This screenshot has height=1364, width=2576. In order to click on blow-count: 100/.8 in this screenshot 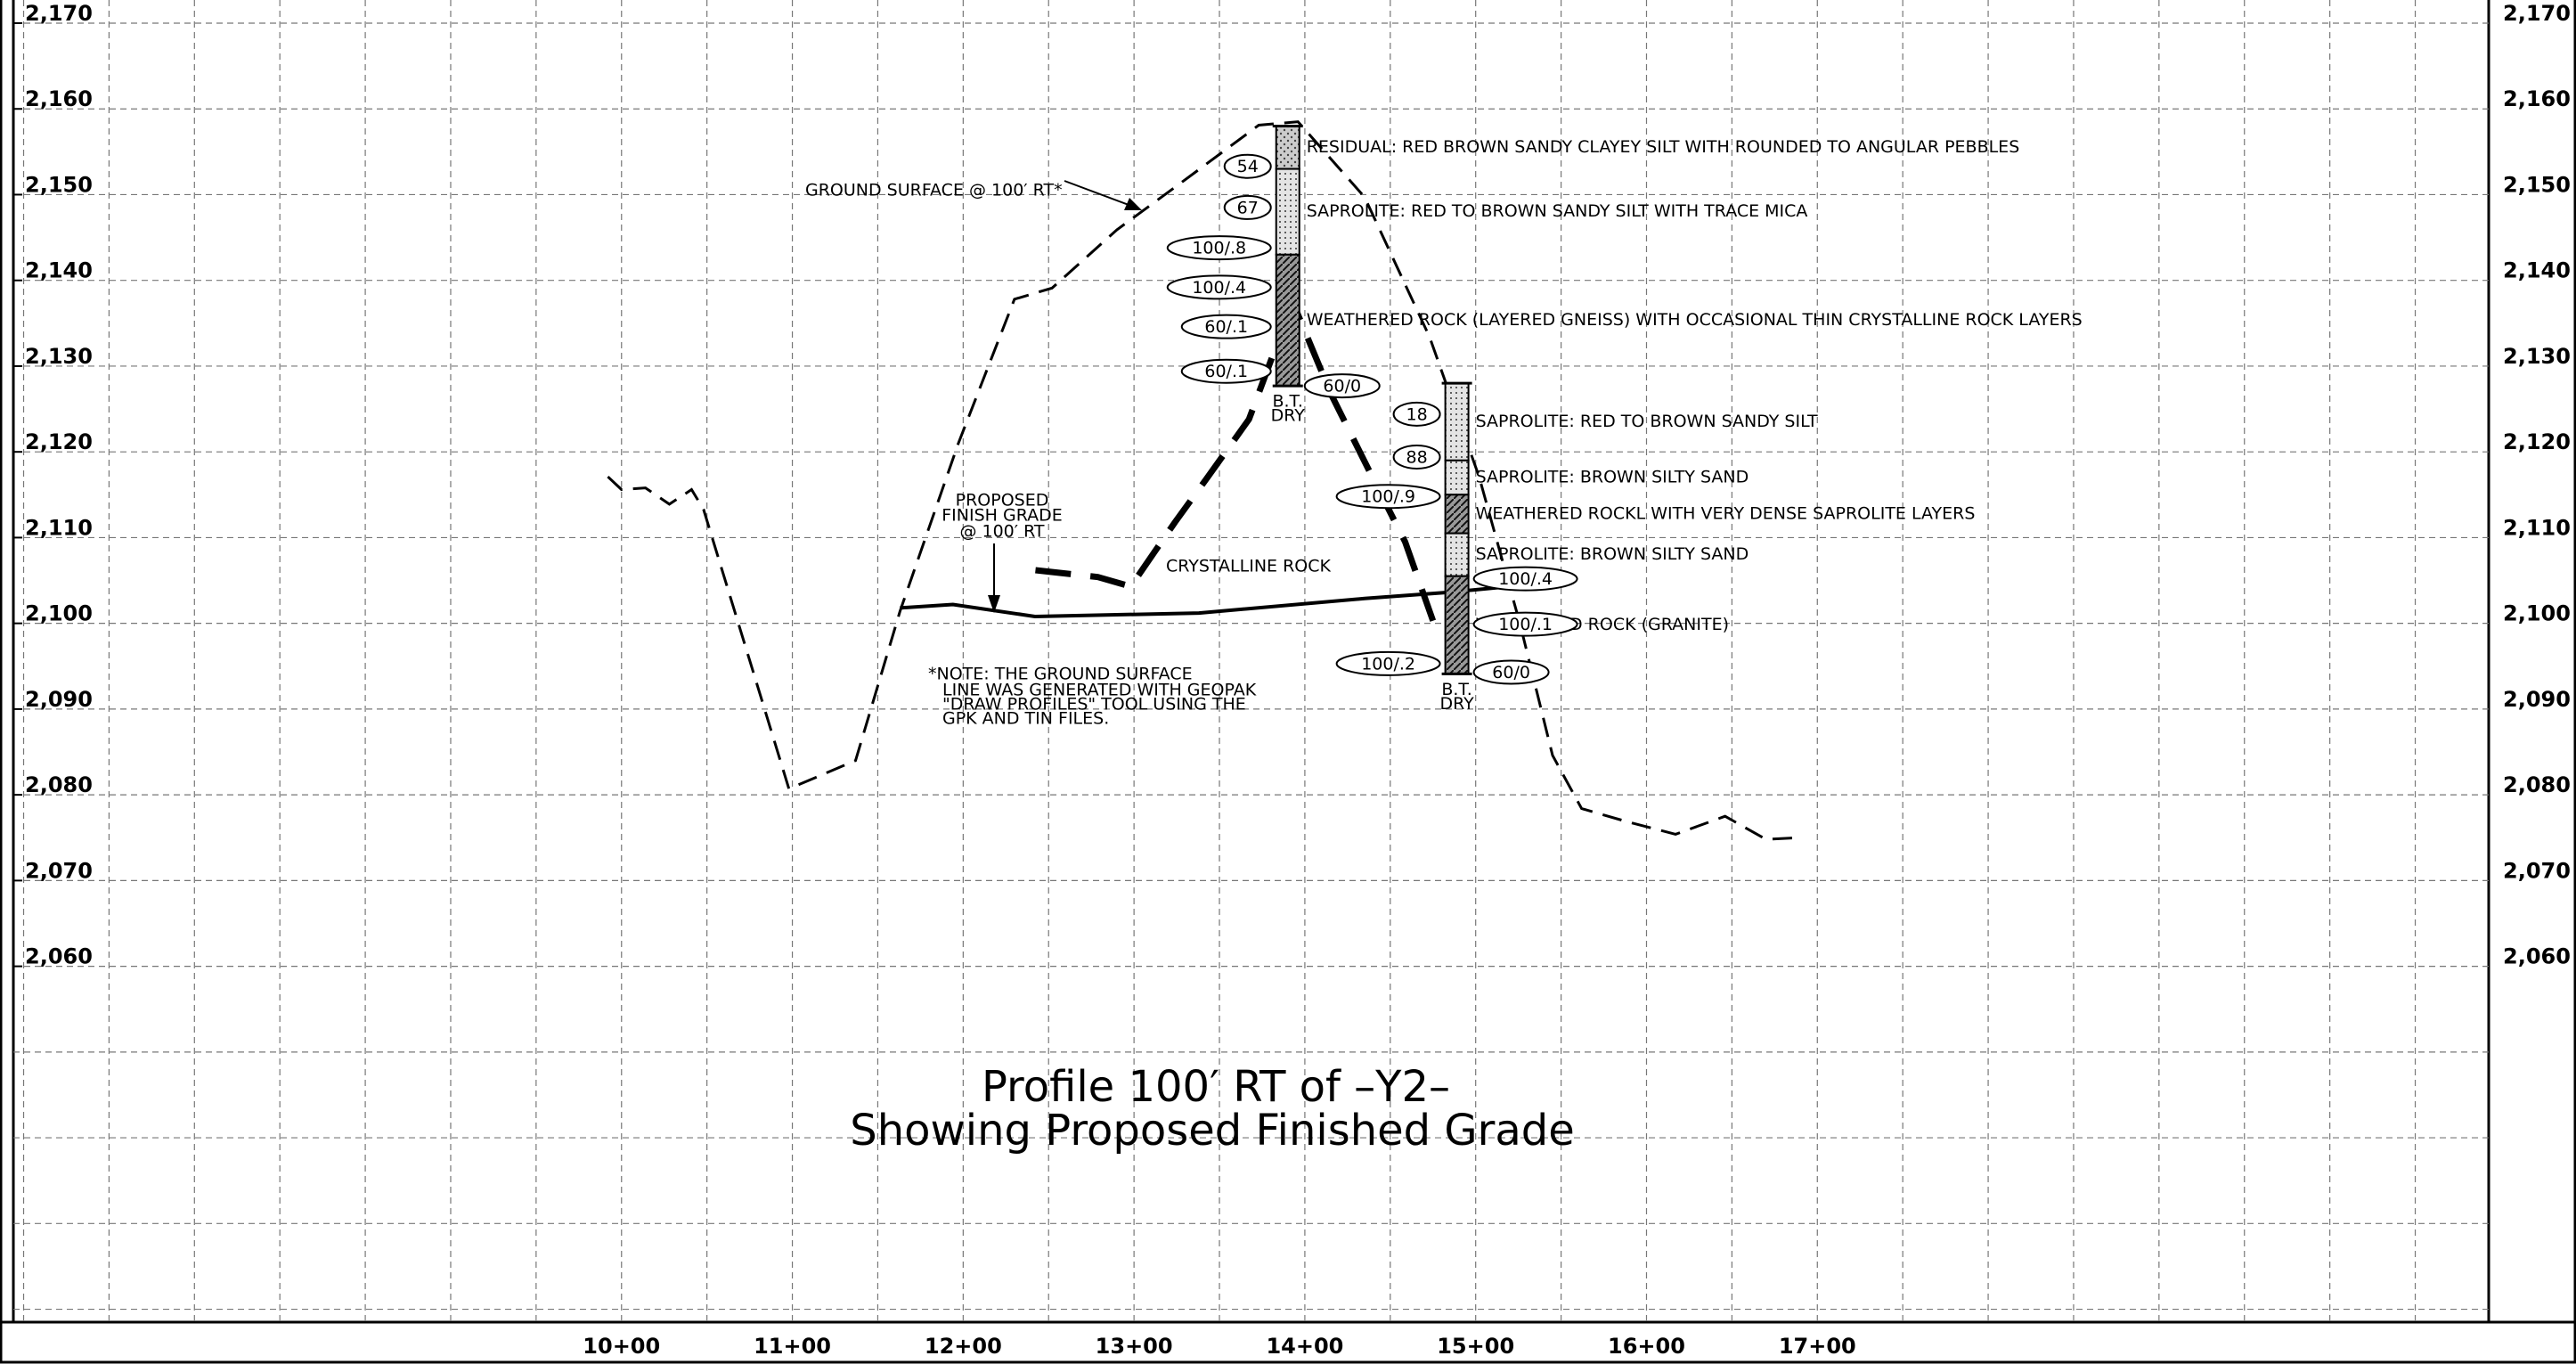, I will do `click(1219, 248)`.